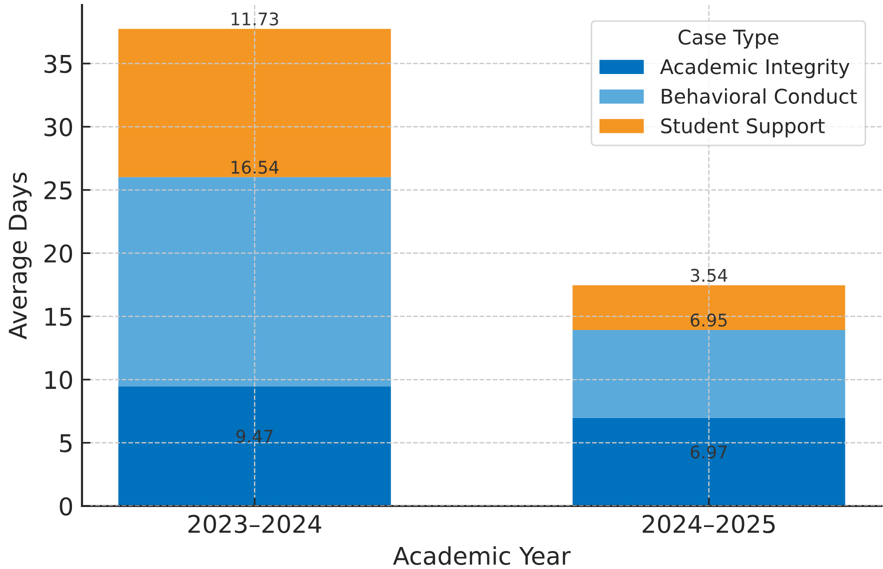 The height and width of the screenshot is (569, 883). Describe the element at coordinates (708, 320) in the screenshot. I see `data-label: 6.95` at that location.